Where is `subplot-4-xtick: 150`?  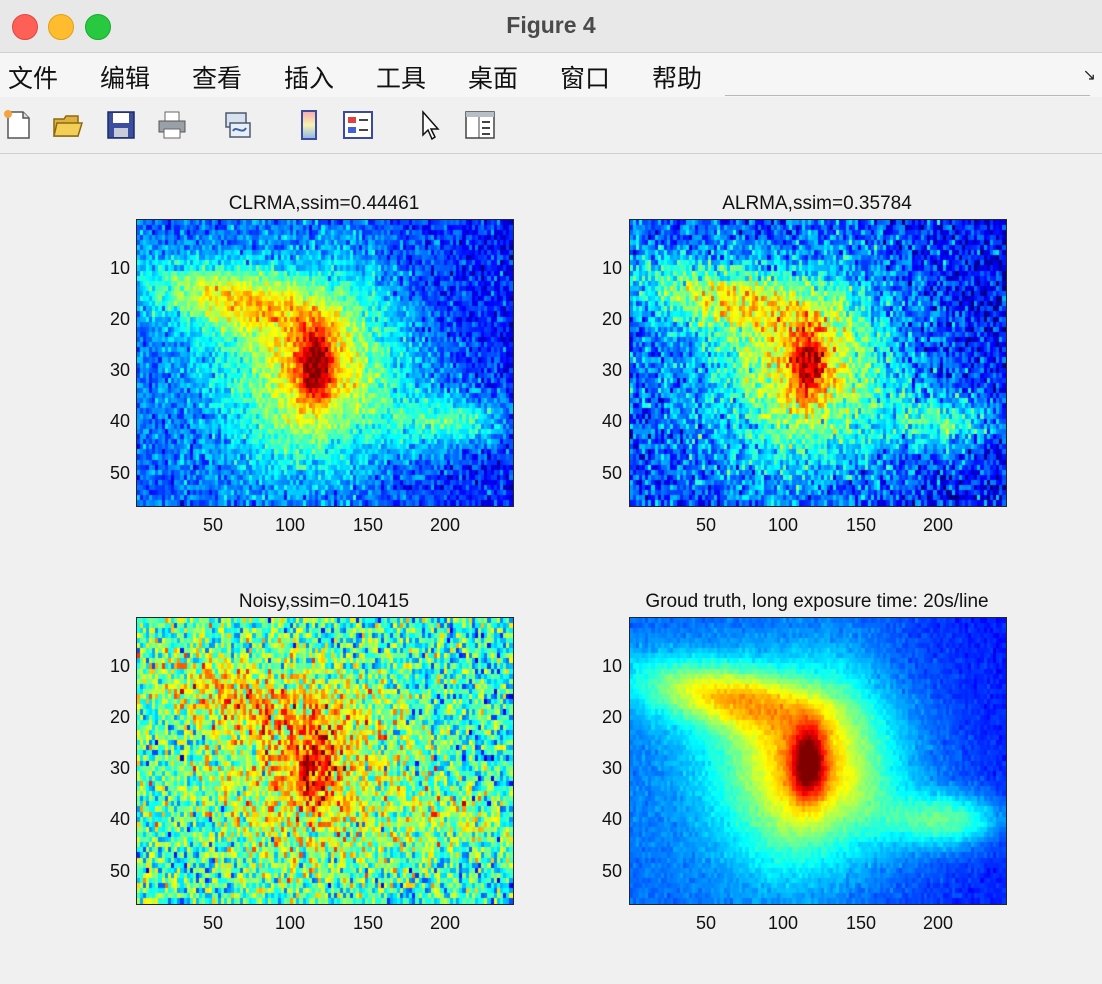 subplot-4-xtick: 150 is located at coordinates (861, 923).